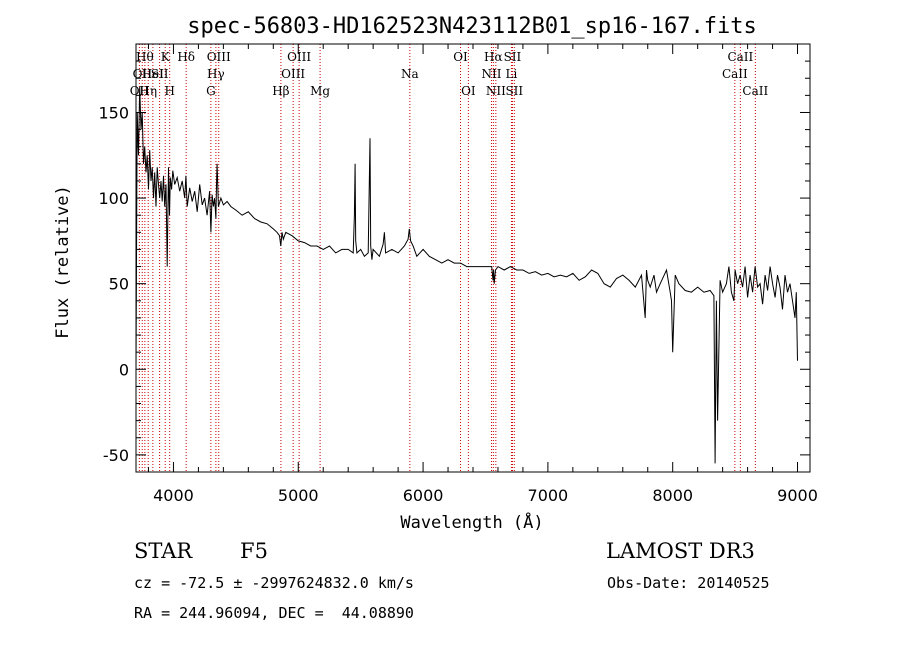 Image resolution: width=900 pixels, height=649 pixels. I want to click on y-tick-label: -50, so click(116, 455).